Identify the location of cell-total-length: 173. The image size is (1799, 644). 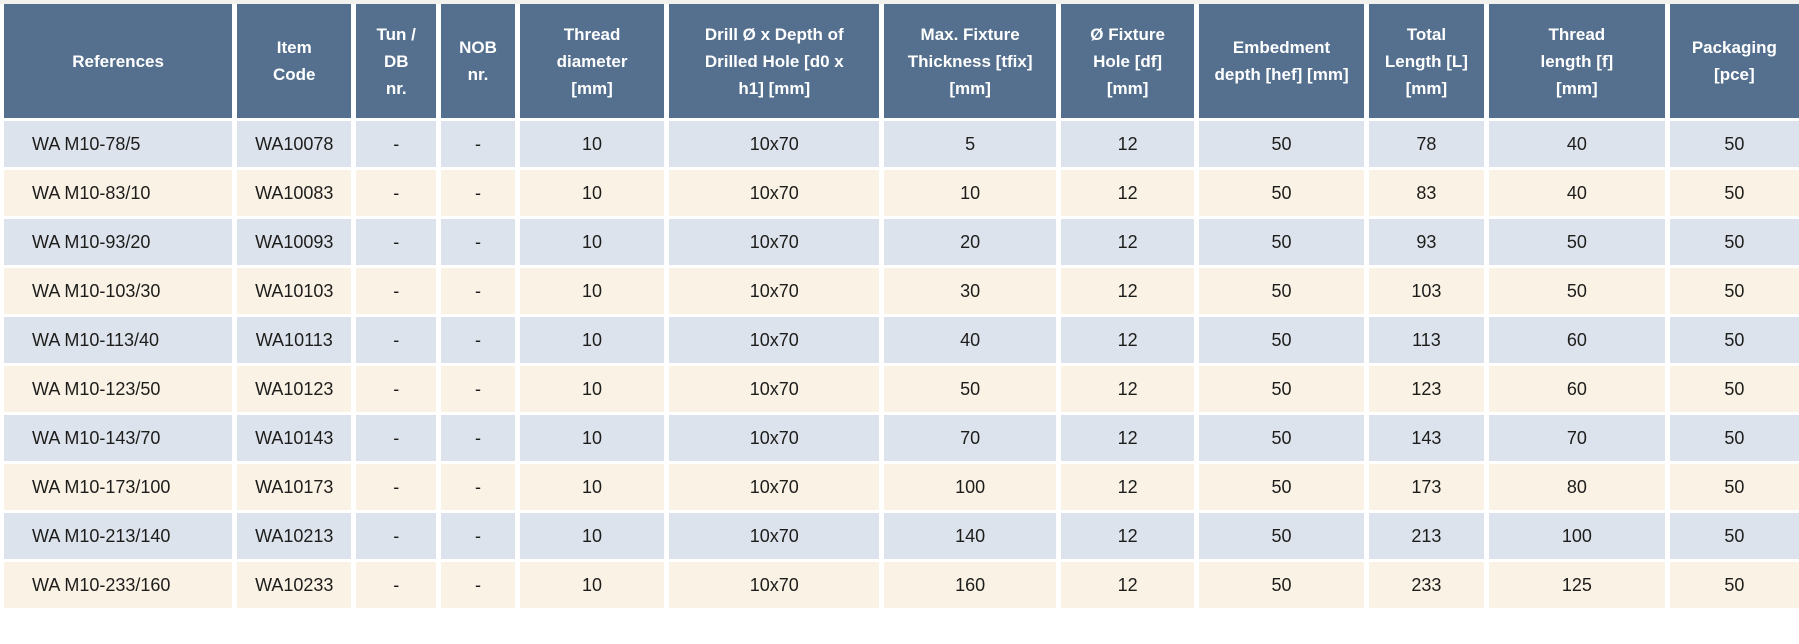
(1428, 488).